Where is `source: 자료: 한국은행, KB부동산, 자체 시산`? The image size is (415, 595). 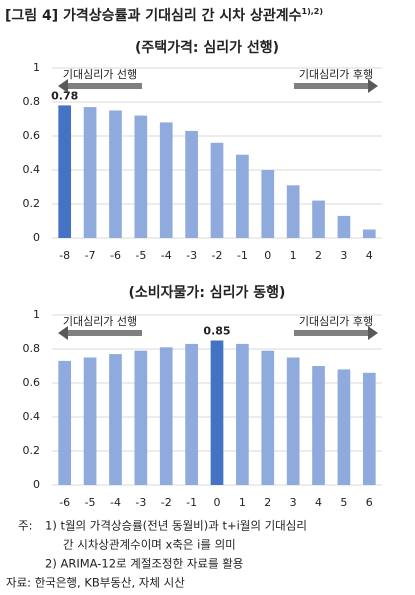 source: 자료: 한국은행, KB부동산, 자체 시산 is located at coordinates (95, 583).